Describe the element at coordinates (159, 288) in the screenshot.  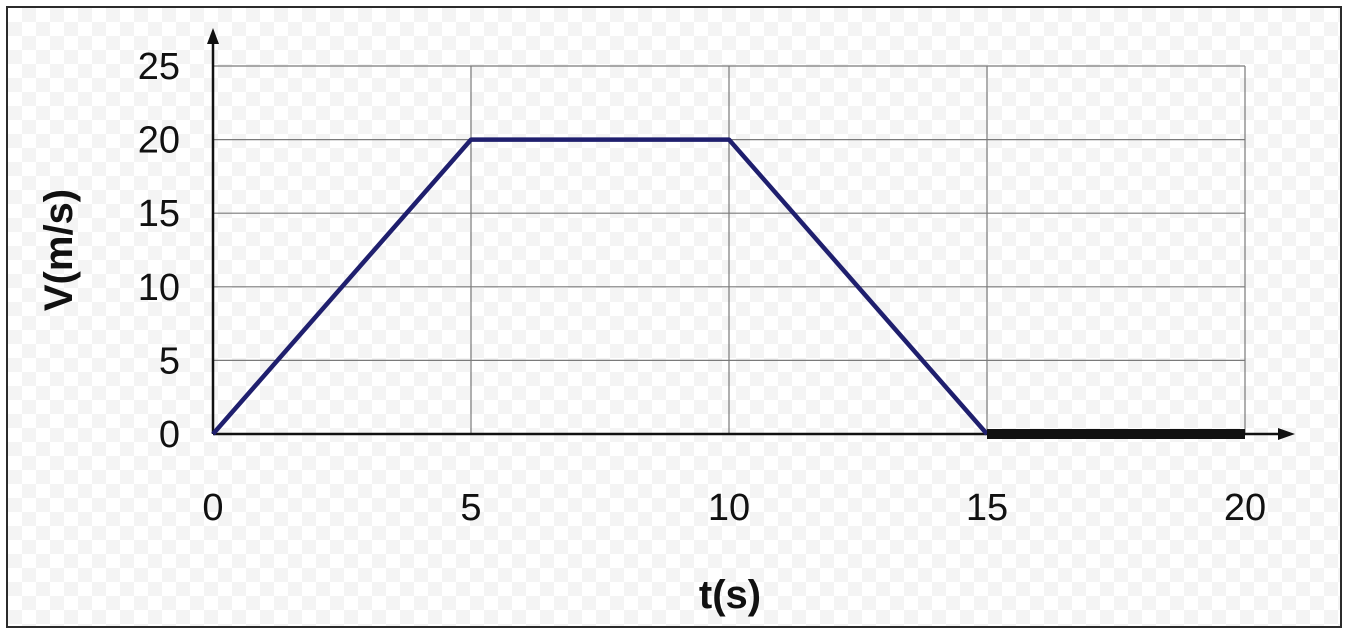
I see `y-tick-label: 10` at that location.